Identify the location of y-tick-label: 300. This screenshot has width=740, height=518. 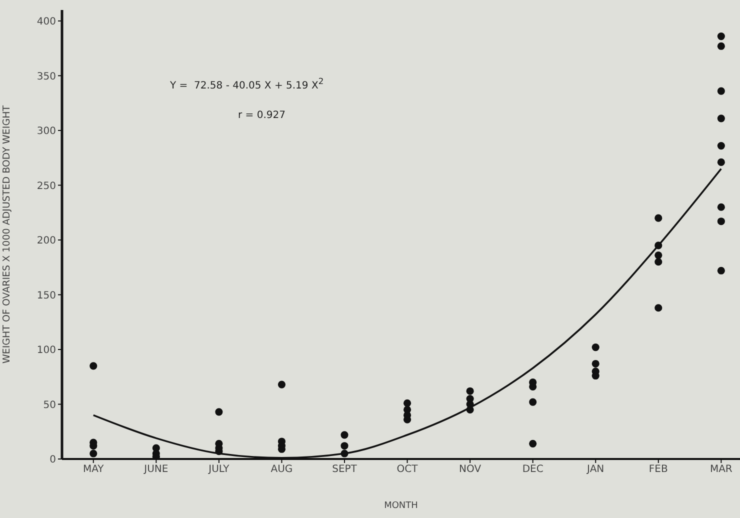
(46, 132).